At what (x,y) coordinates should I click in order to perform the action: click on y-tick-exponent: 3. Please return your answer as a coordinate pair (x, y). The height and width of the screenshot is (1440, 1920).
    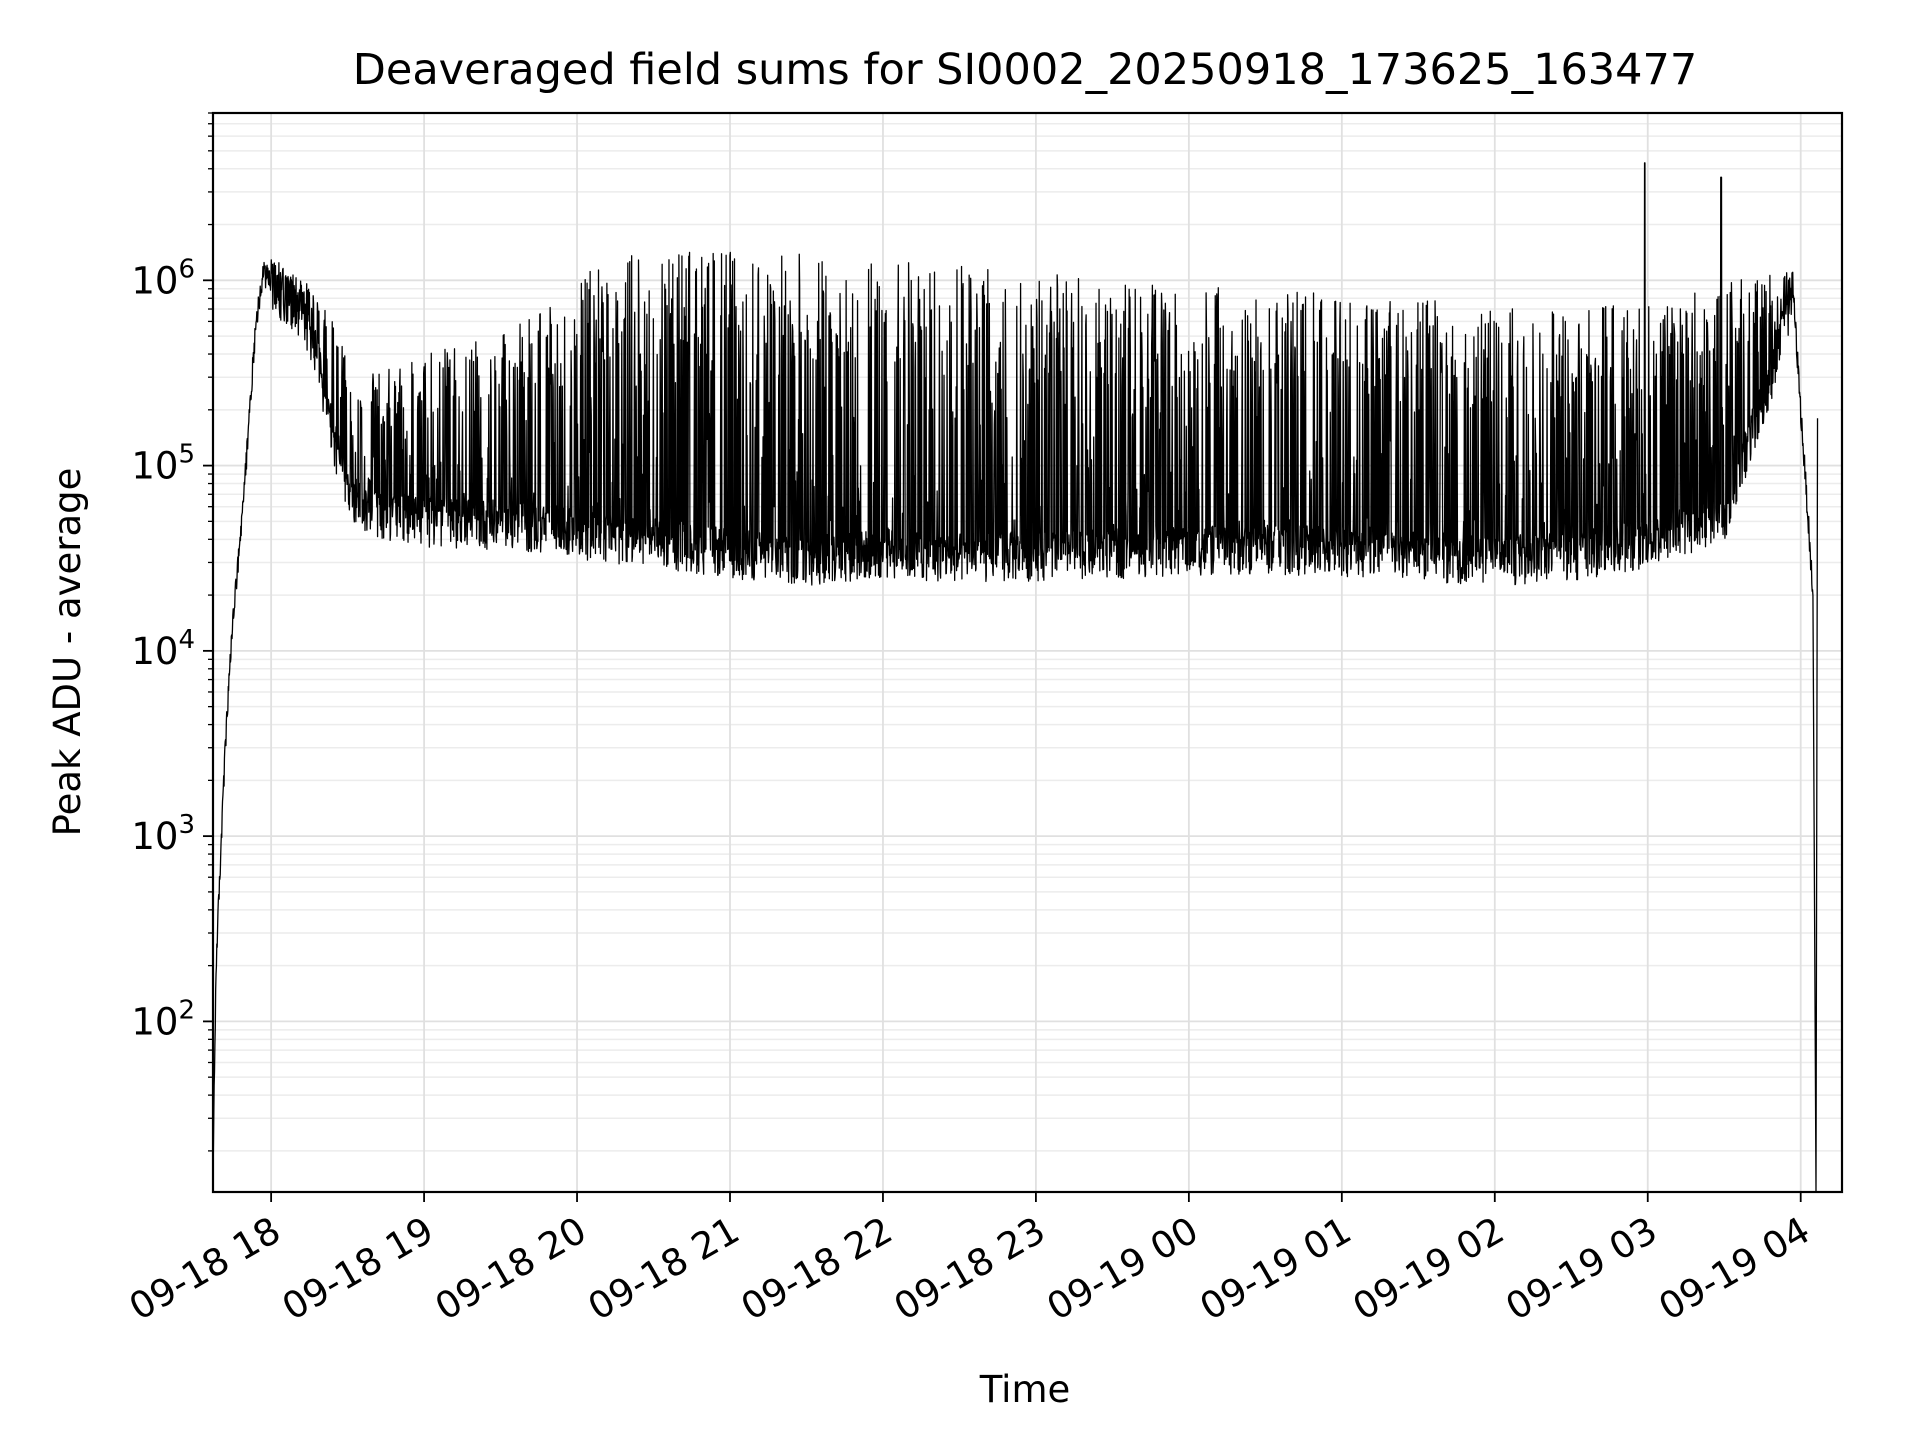
    Looking at the image, I should click on (186, 825).